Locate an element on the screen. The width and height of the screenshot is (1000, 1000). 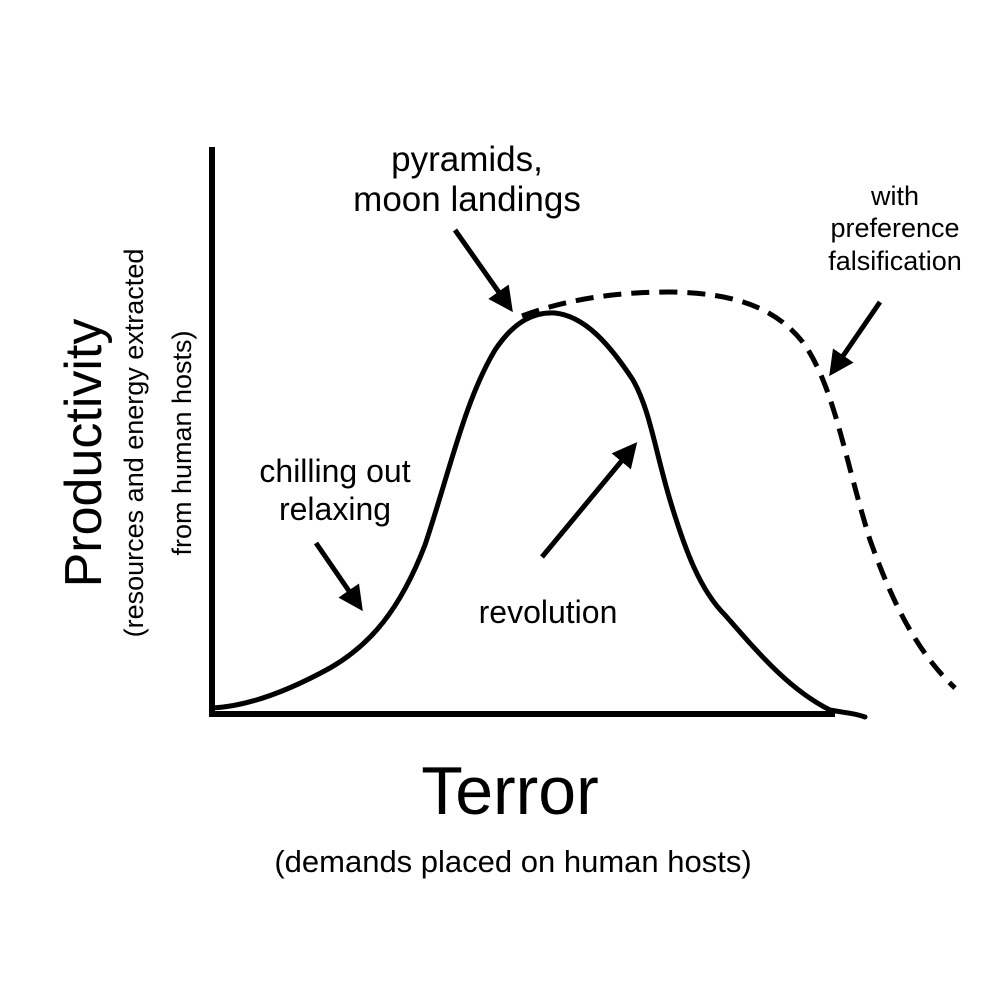
falsification-annotation: with preference falsification is located at coordinates (895, 228).